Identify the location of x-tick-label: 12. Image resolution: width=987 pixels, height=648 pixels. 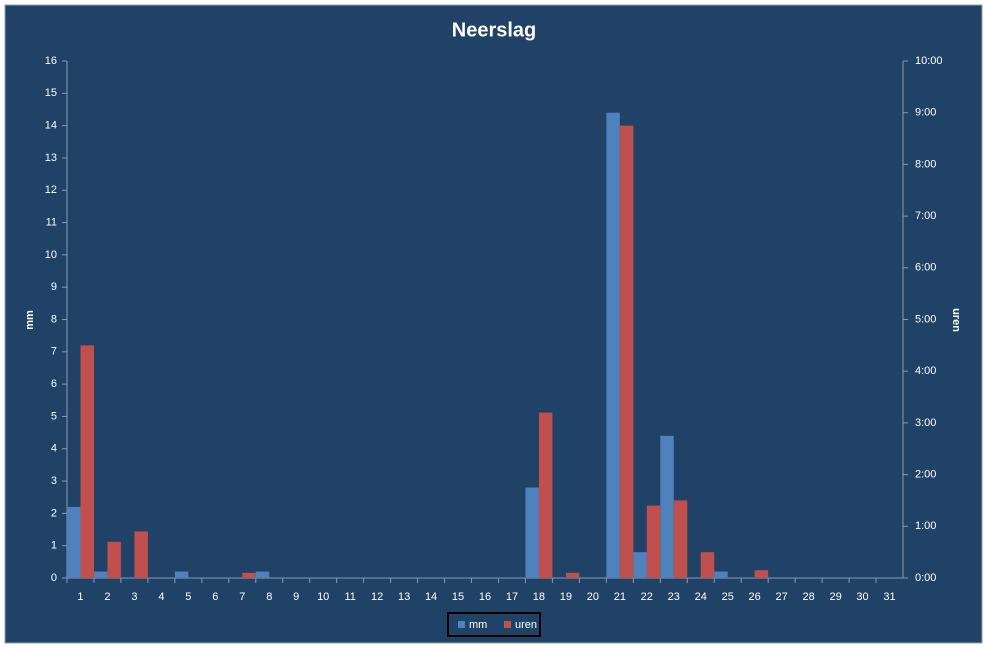
(377, 597).